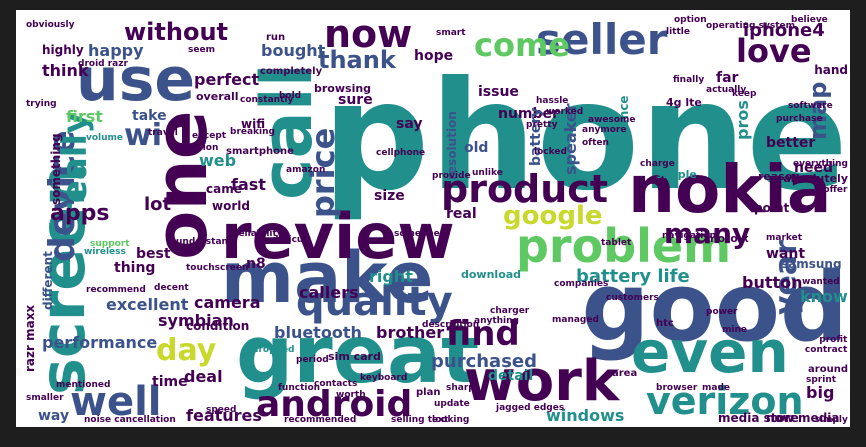  Describe the element at coordinates (83, 385) in the screenshot. I see `word-mentioned: mentioned` at that location.